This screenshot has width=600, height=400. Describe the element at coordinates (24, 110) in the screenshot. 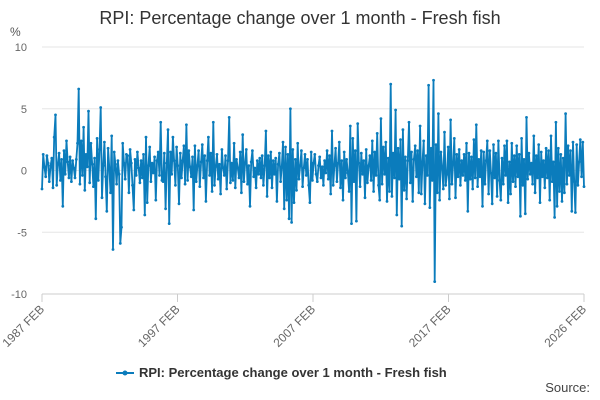

I see `y-tick-label: 5` at that location.